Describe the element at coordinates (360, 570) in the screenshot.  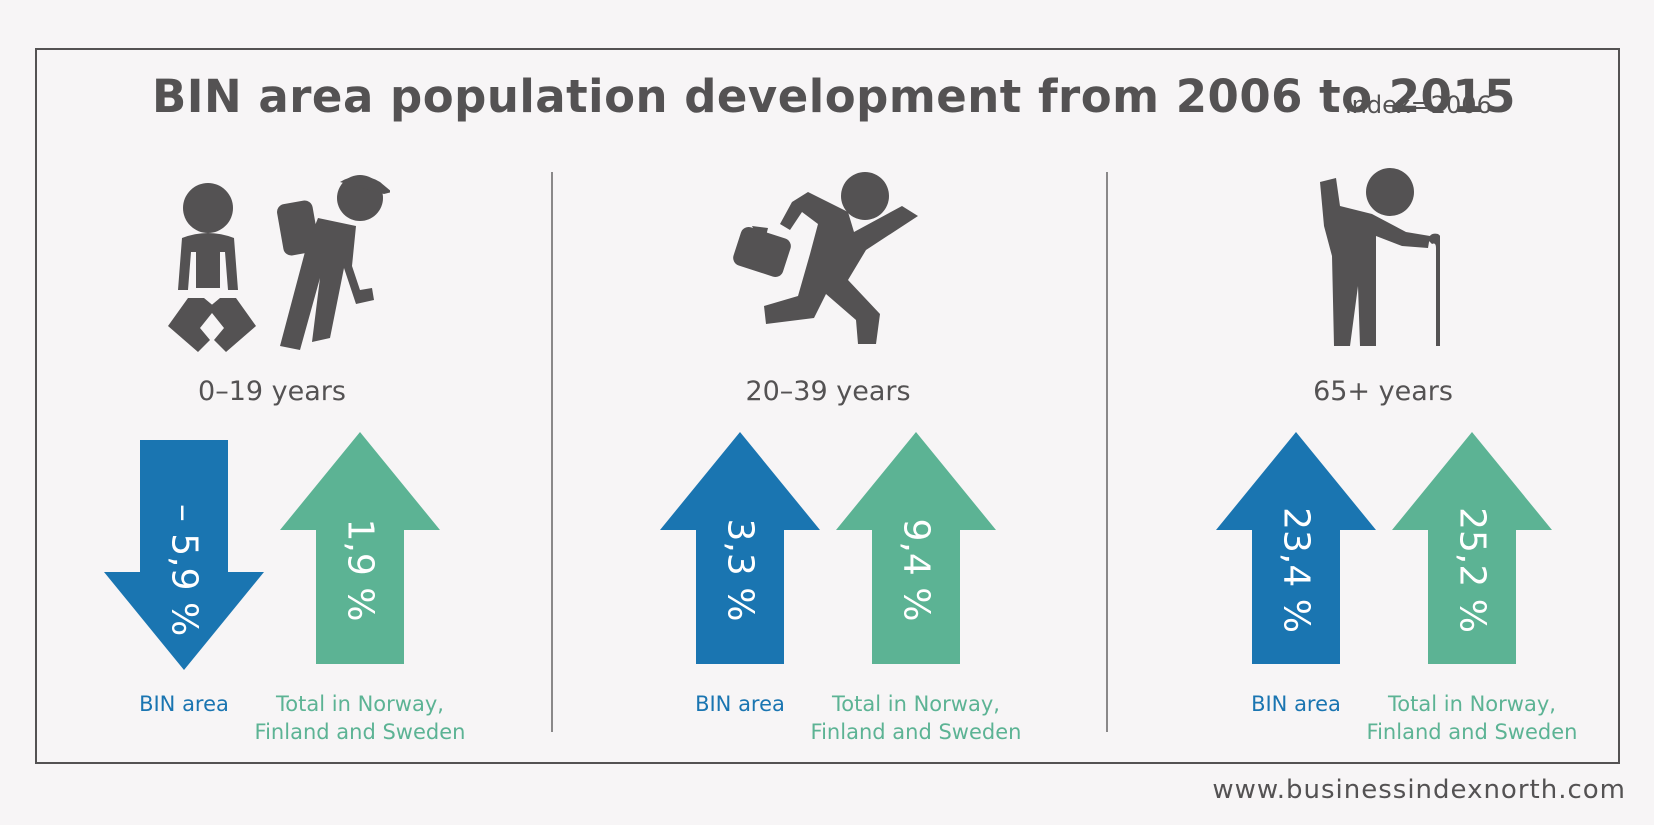
I see `total-value-label: 1,9 %` at that location.